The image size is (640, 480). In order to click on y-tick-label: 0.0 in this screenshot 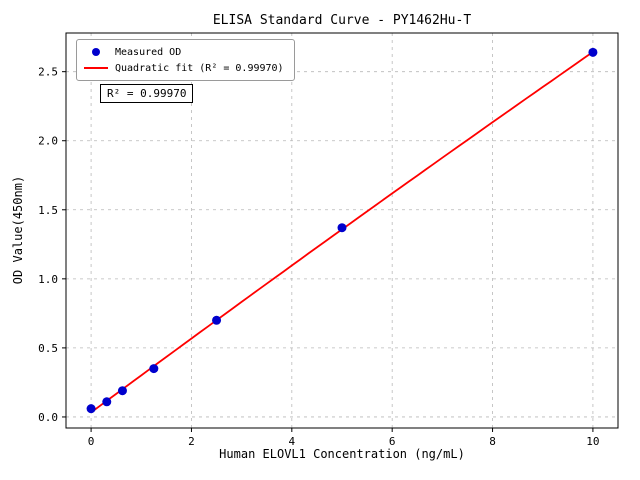, I will do `click(48, 417)`.